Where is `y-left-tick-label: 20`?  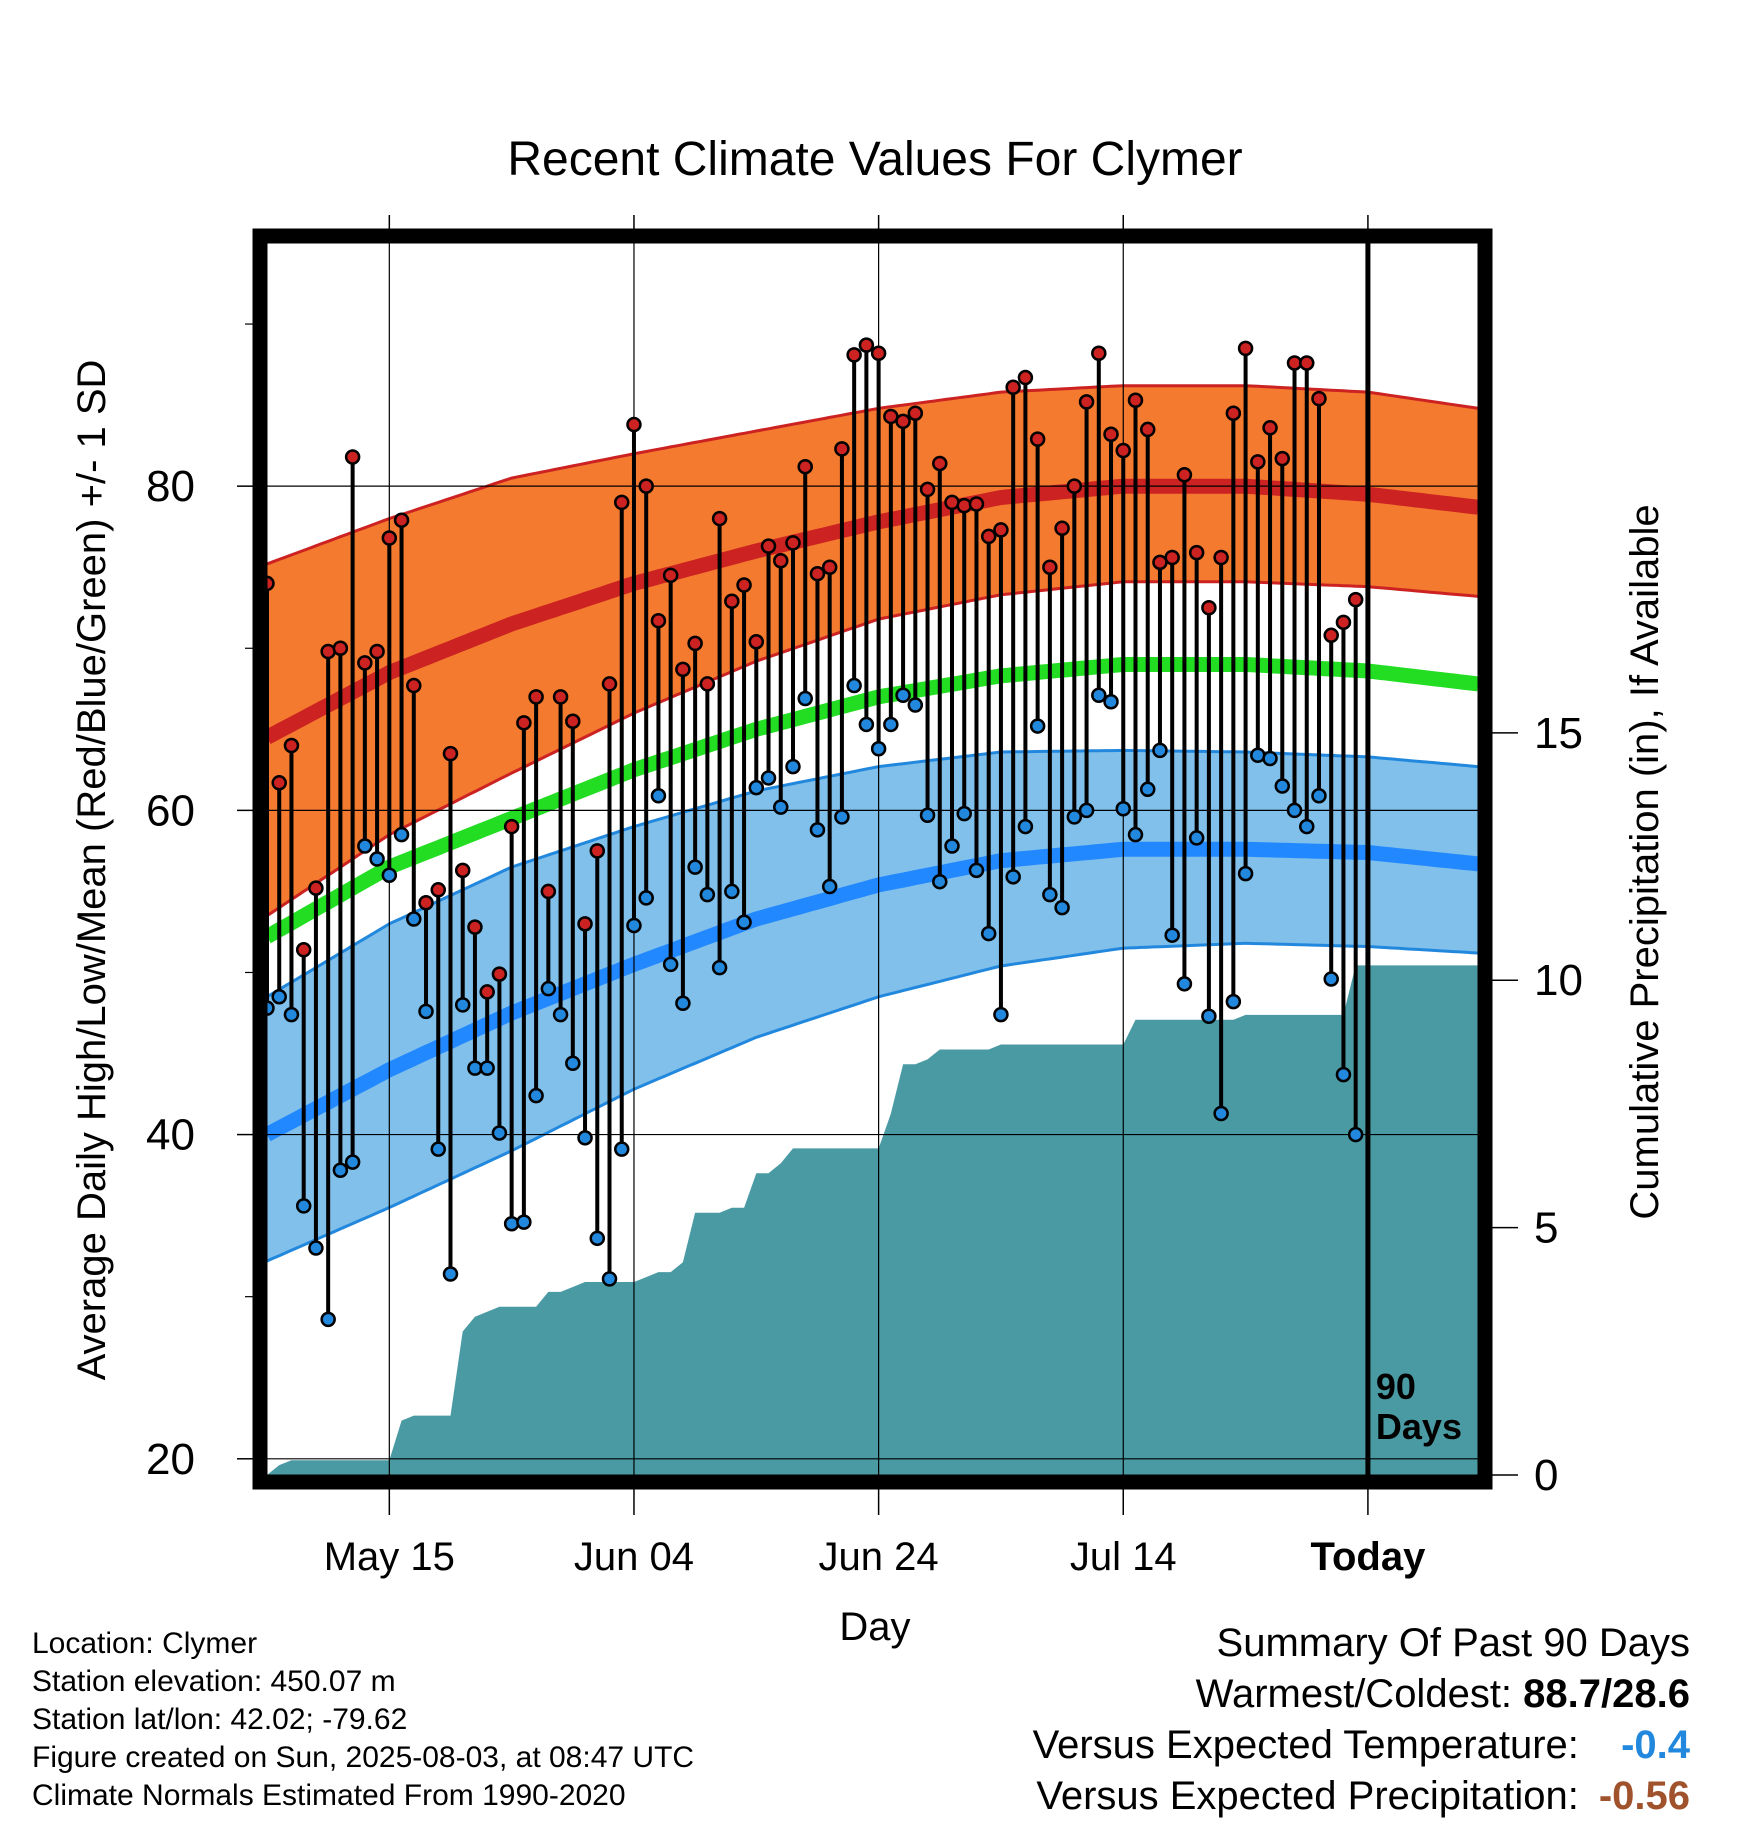
y-left-tick-label: 20 is located at coordinates (170, 1459).